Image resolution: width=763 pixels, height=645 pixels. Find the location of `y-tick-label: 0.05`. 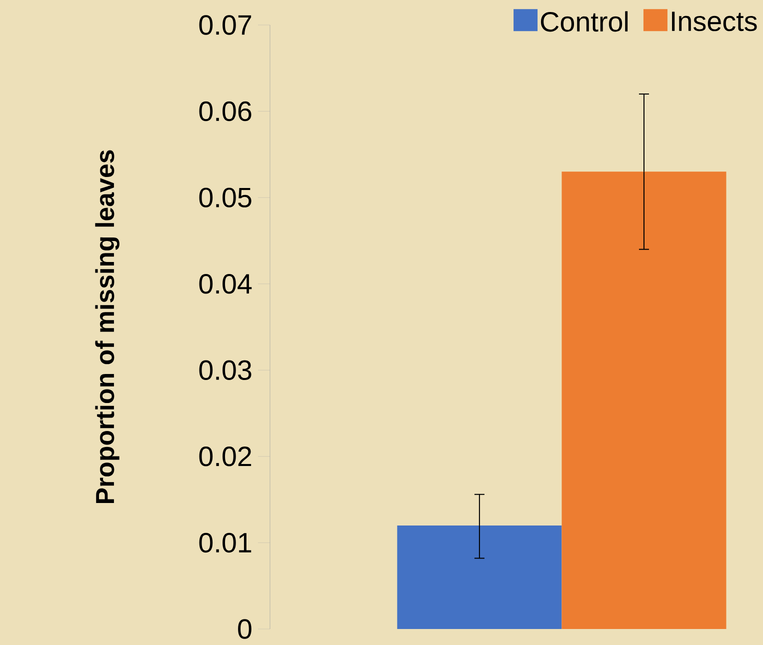

y-tick-label: 0.05 is located at coordinates (225, 198).